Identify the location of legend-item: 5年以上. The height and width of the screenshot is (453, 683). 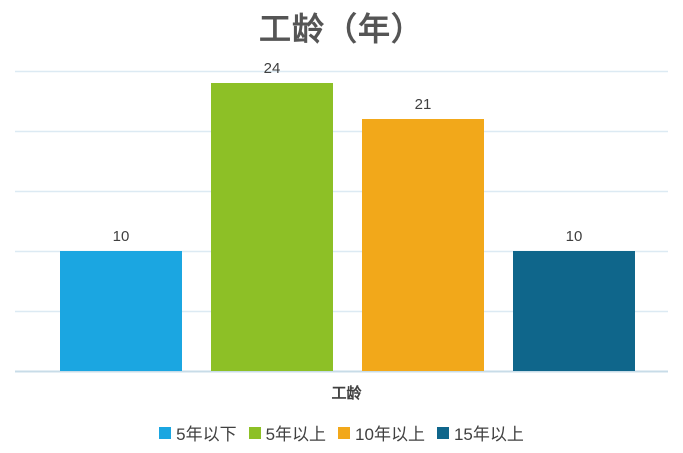
(287, 432).